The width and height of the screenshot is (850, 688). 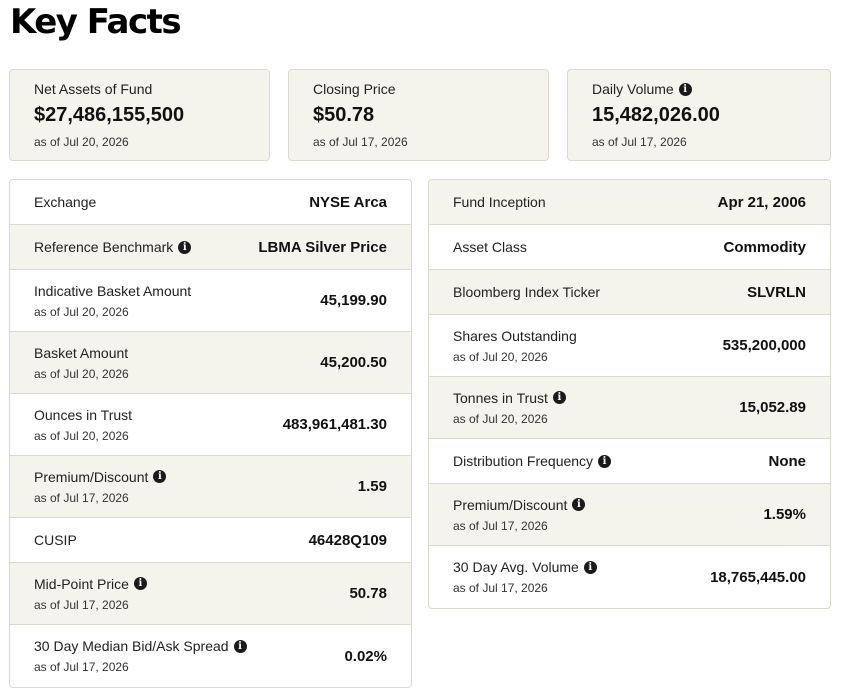 I want to click on card-label: Closing Price, so click(x=354, y=89).